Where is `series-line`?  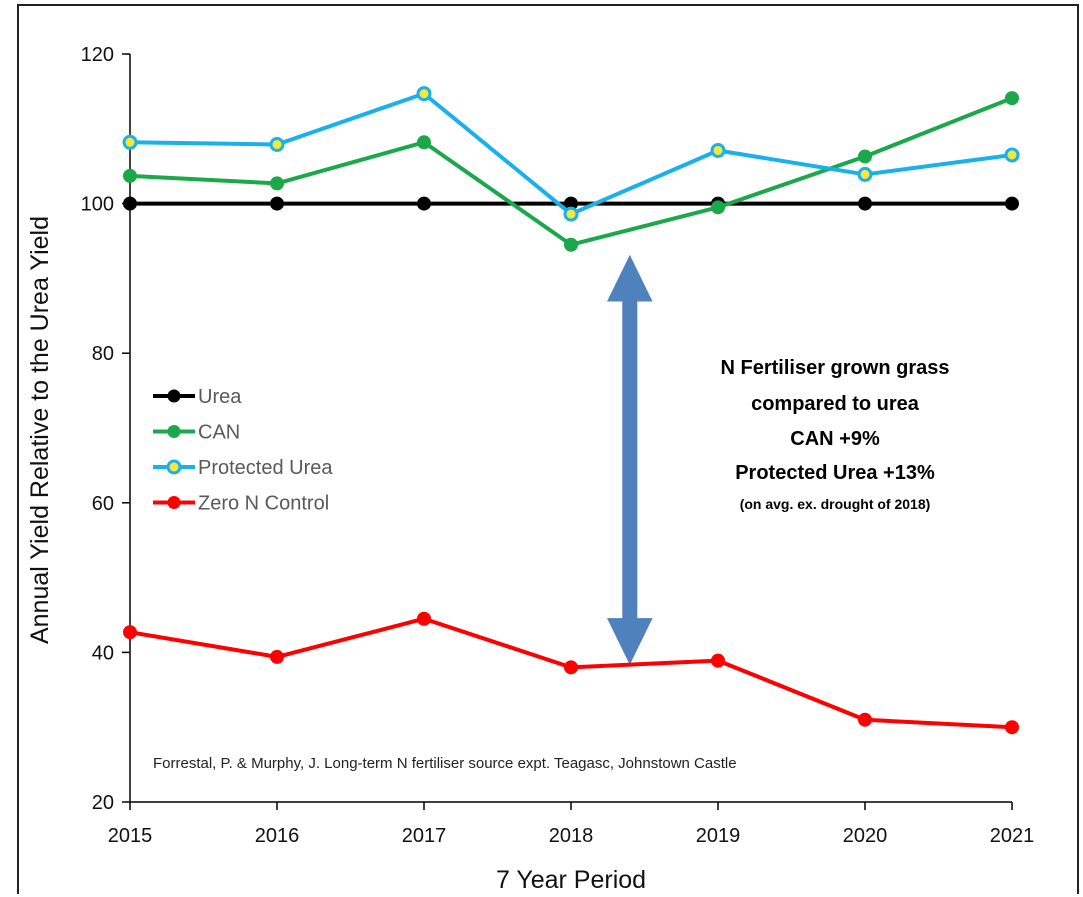
series-line is located at coordinates (571, 154).